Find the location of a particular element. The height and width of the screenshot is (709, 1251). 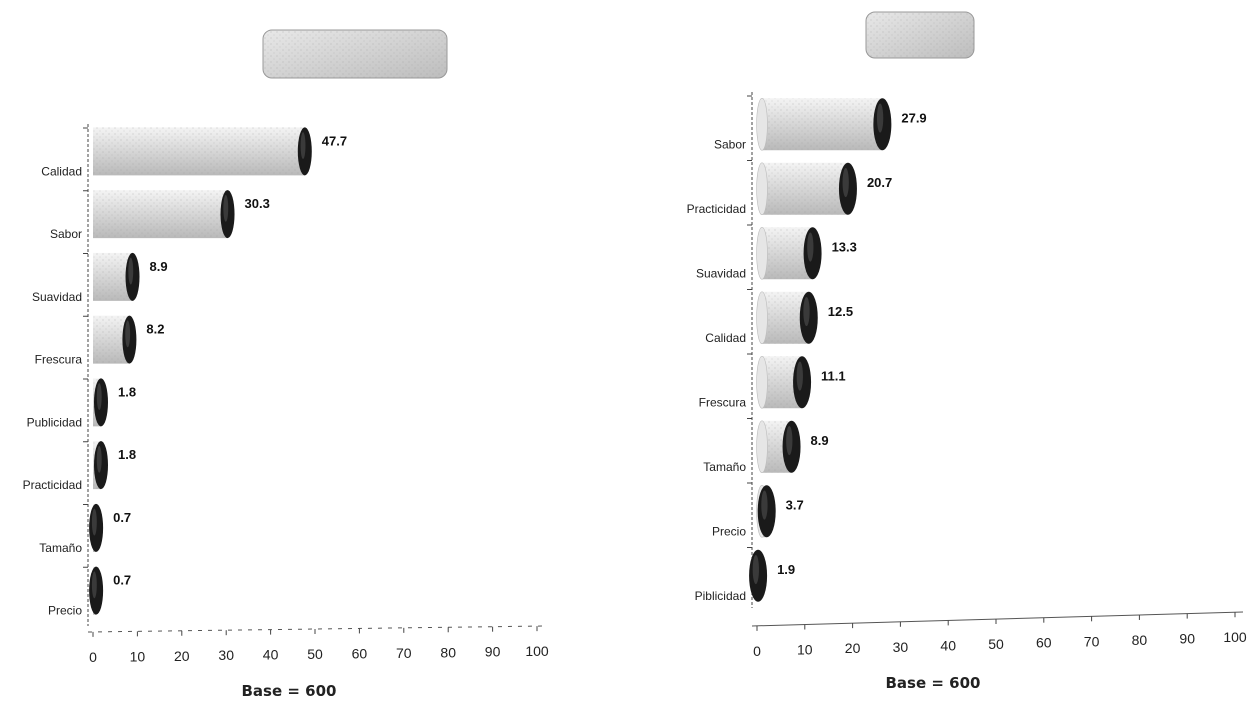

data-label: 11.1 is located at coordinates (833, 375).